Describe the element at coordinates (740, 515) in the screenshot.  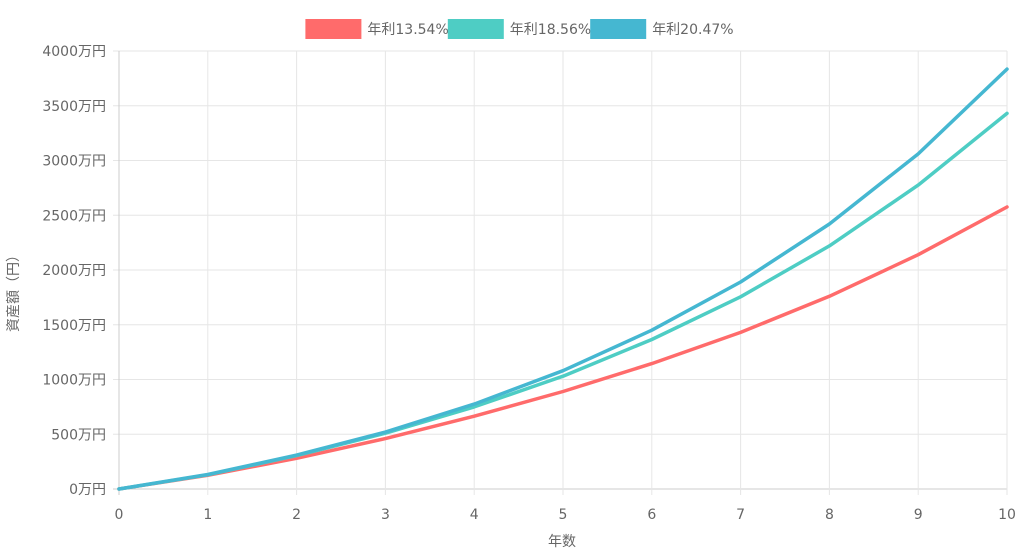
I see `x-tick-label: 7` at that location.